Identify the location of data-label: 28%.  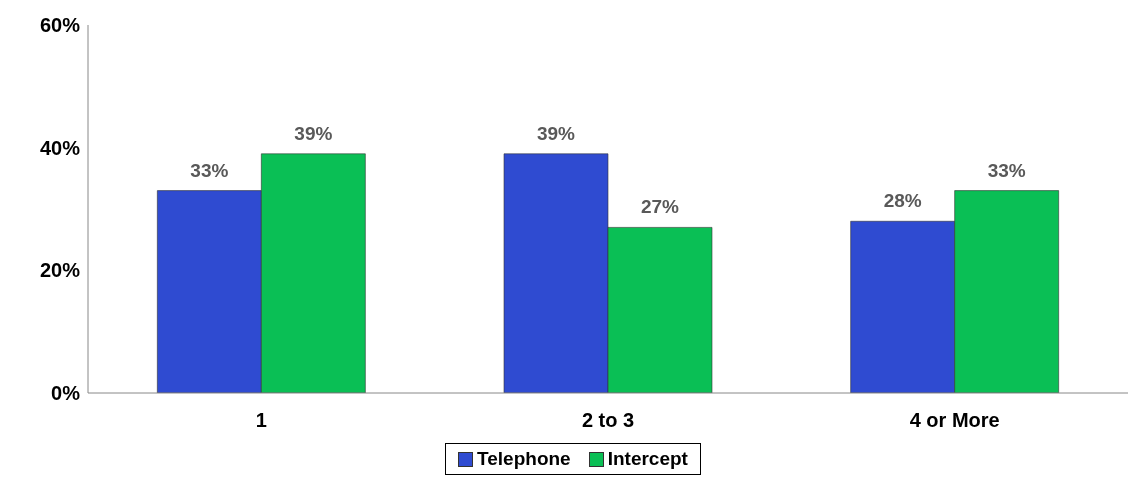
(902, 201).